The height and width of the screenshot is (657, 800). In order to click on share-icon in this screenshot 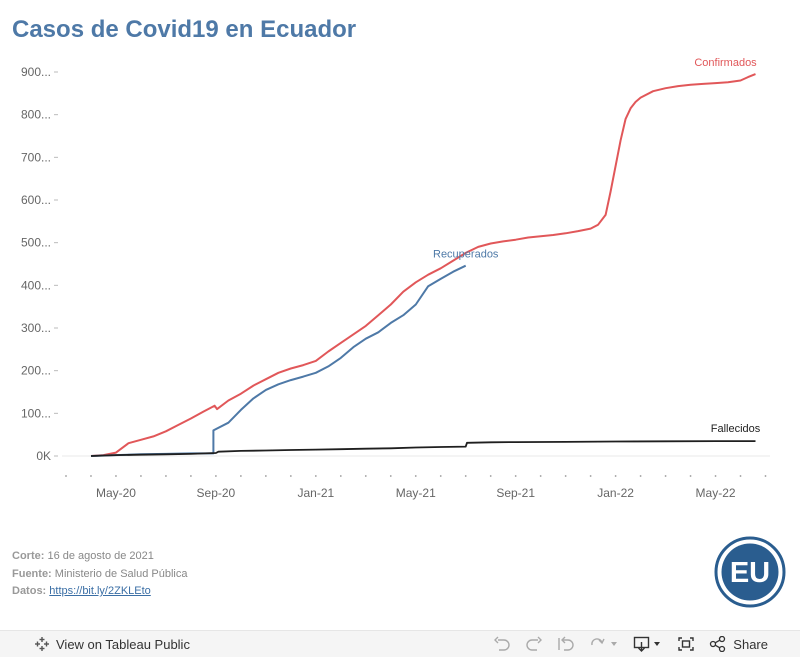, I will do `click(718, 644)`.